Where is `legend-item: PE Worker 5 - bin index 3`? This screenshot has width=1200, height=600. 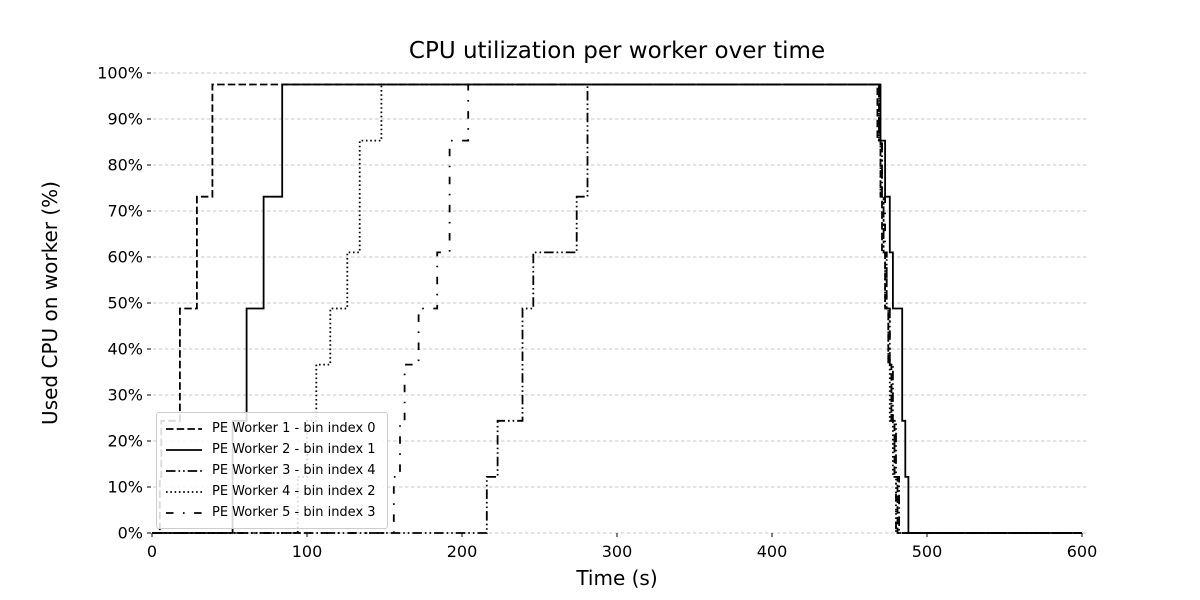 legend-item: PE Worker 5 - bin index 3 is located at coordinates (270, 512).